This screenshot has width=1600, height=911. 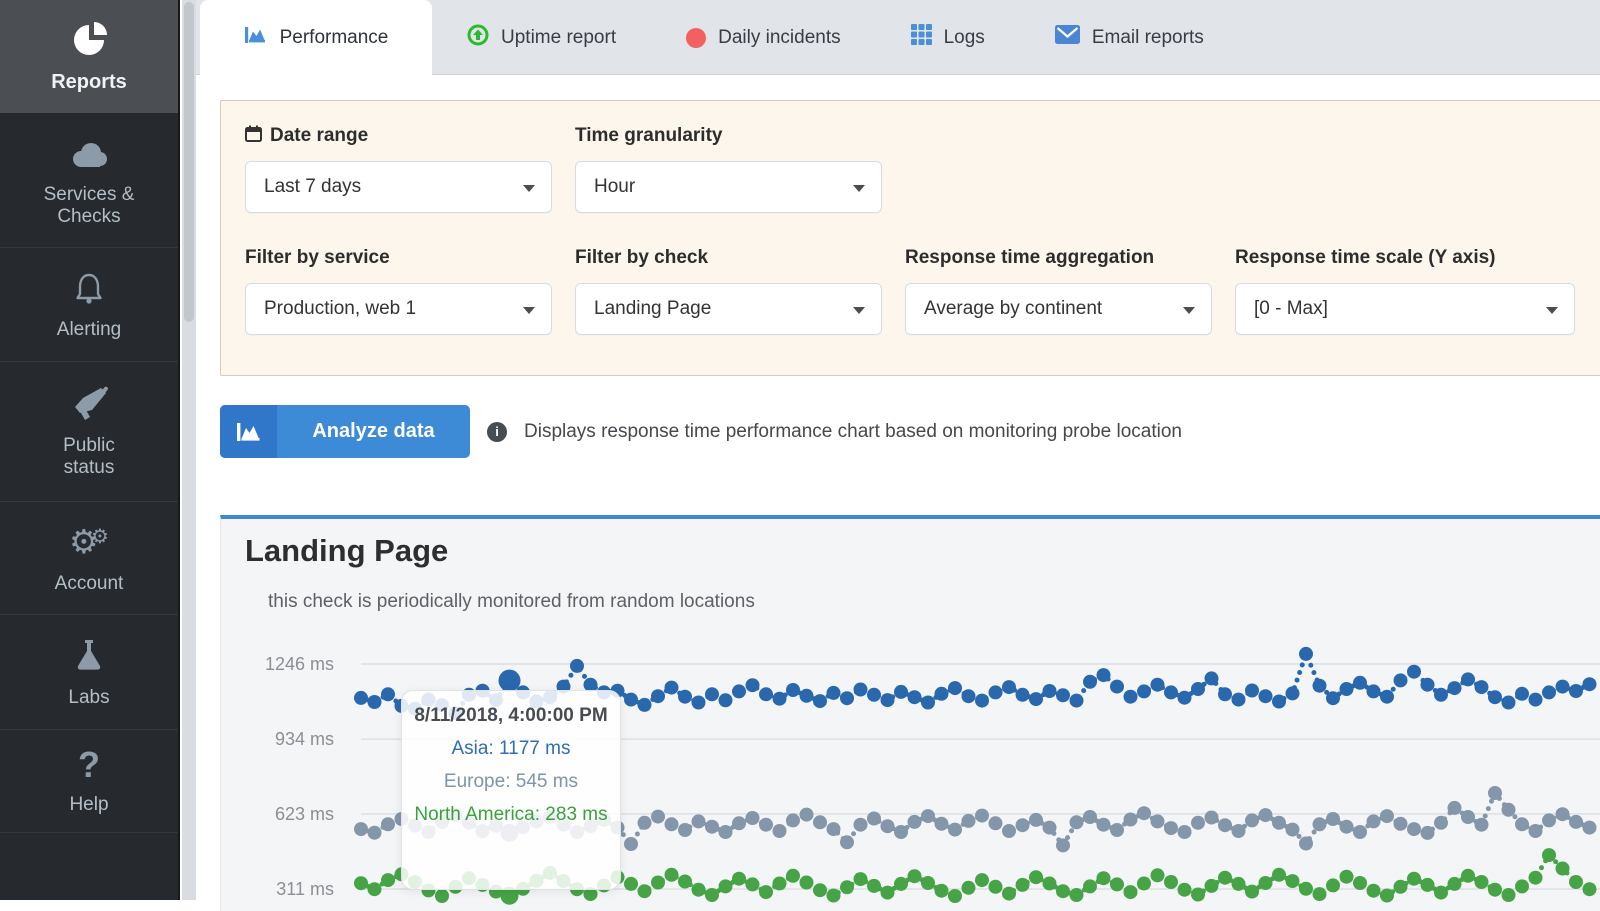 What do you see at coordinates (1291, 309) in the screenshot?
I see `scale-value: [0 - Max]` at bounding box center [1291, 309].